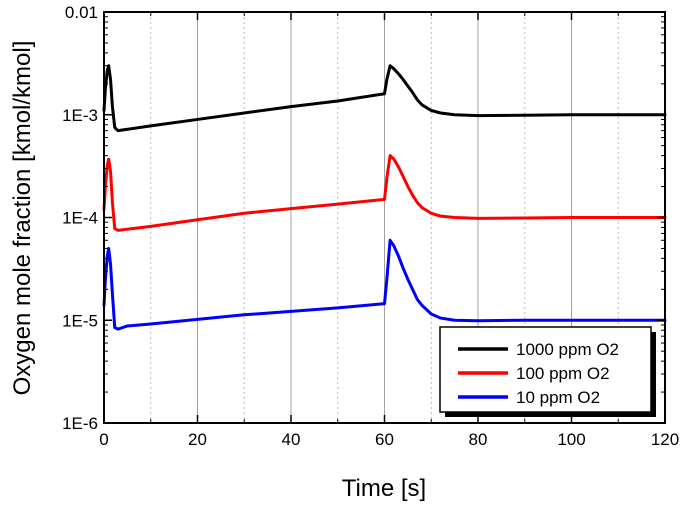  What do you see at coordinates (563, 373) in the screenshot?
I see `legend-entry-label: 100 ppm O2` at bounding box center [563, 373].